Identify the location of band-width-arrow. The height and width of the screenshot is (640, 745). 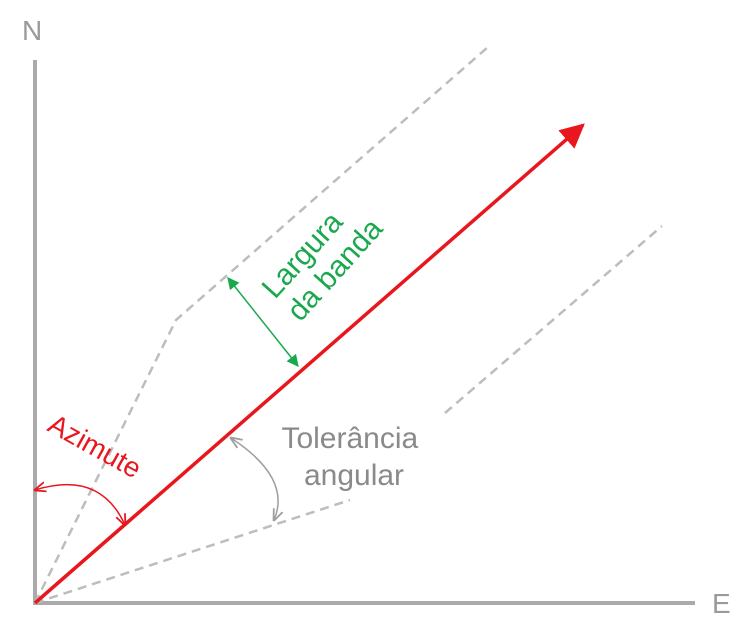
(263, 322).